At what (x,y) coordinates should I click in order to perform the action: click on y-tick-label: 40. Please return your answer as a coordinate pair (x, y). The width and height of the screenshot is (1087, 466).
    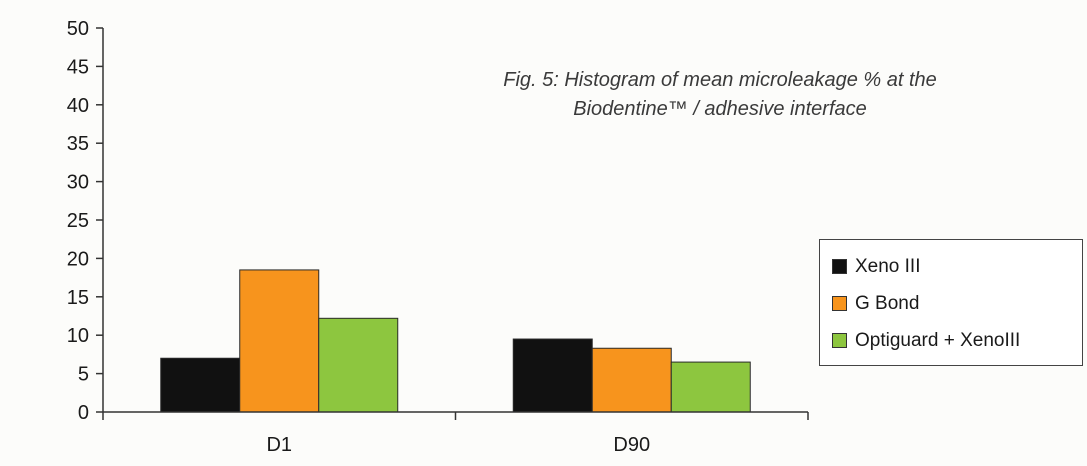
    Looking at the image, I should click on (78, 106).